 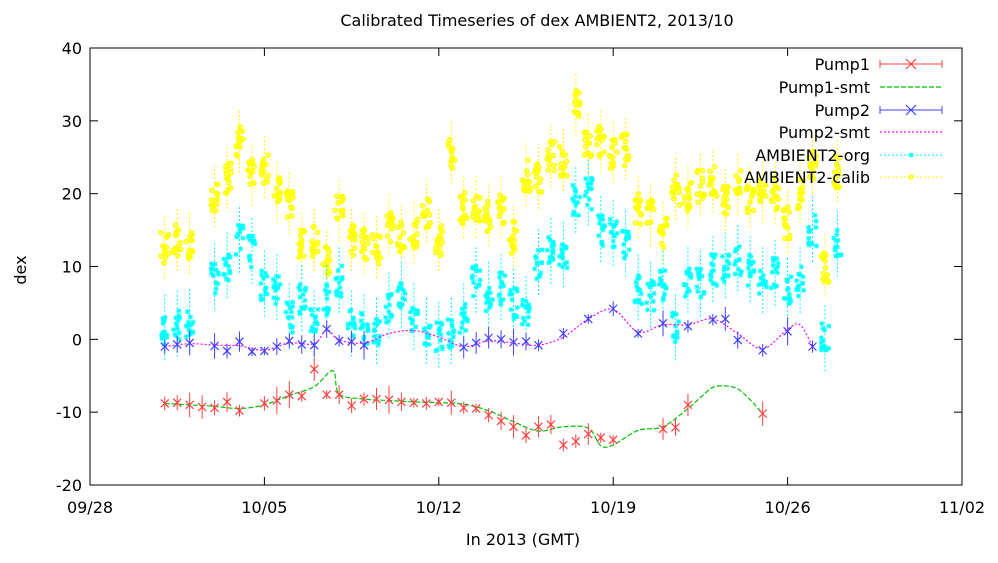 What do you see at coordinates (464, 404) in the screenshot?
I see `series-pump1` at bounding box center [464, 404].